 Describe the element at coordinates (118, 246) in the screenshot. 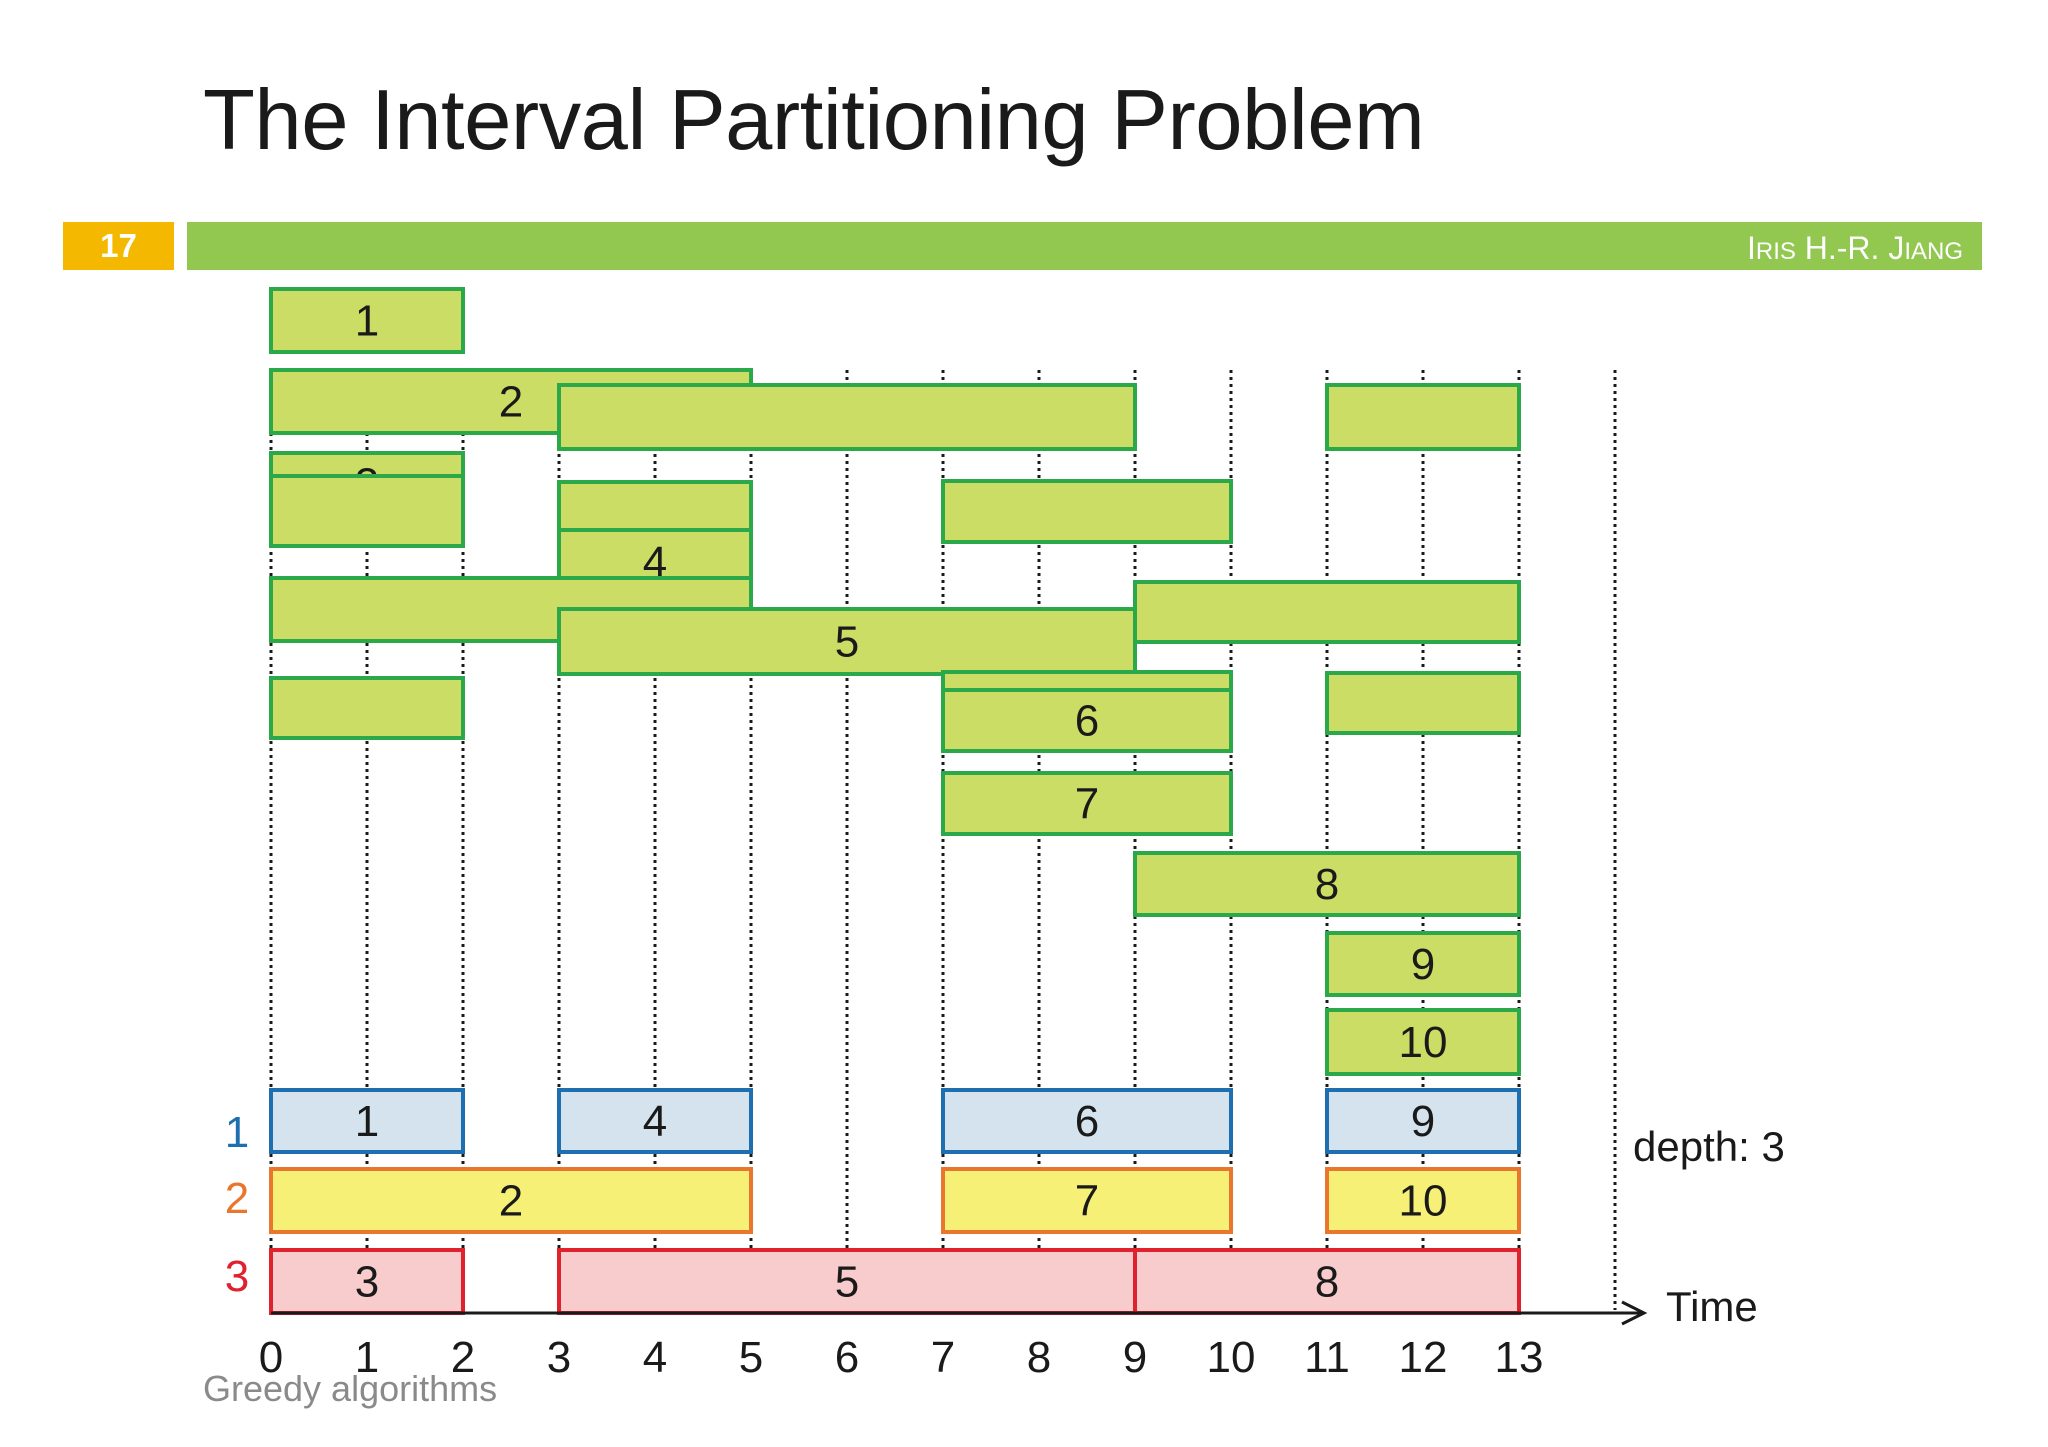

I see `page-number-badge: 17` at that location.